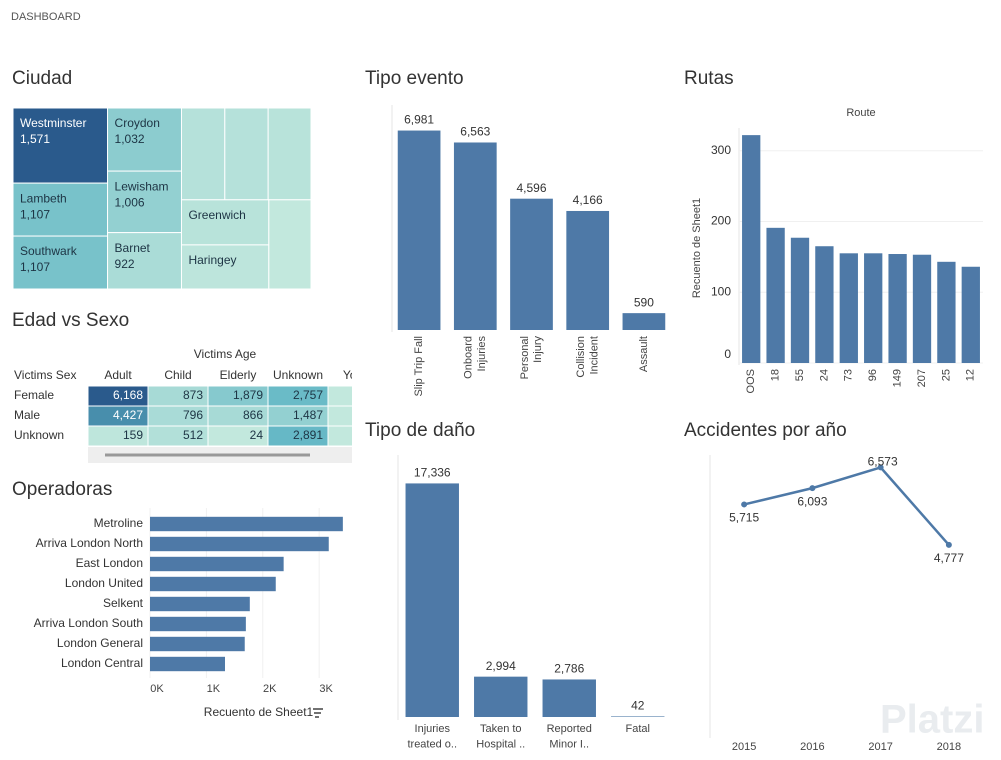 The height and width of the screenshot is (760, 1001). I want to click on data-label: 6,563, so click(475, 132).